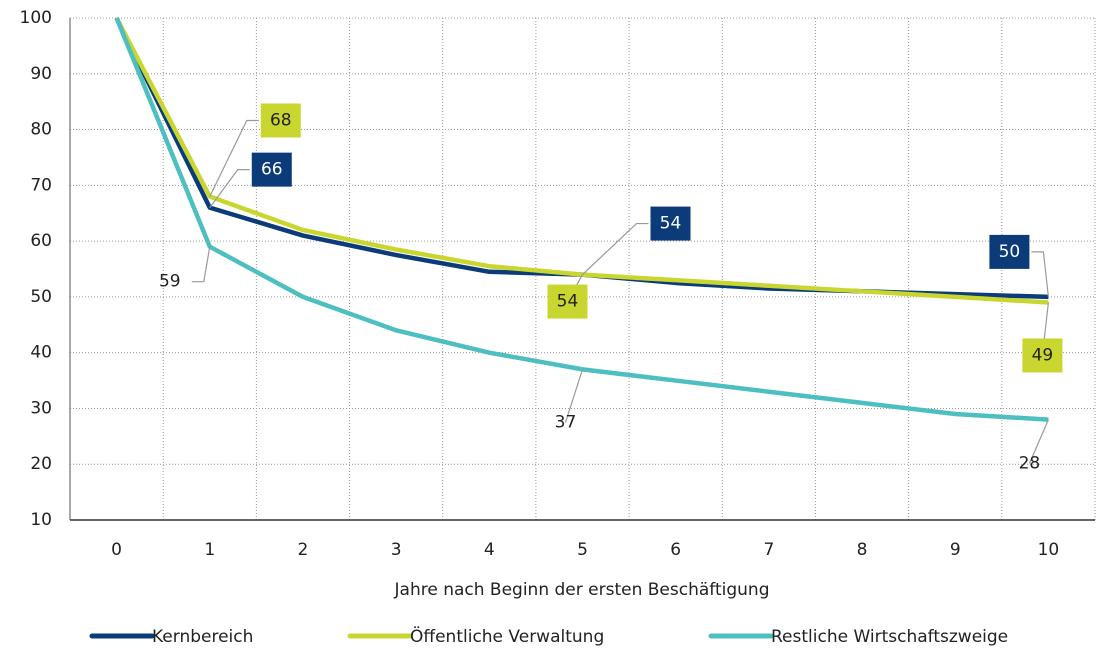  What do you see at coordinates (955, 550) in the screenshot?
I see `x-tick-label: 9` at bounding box center [955, 550].